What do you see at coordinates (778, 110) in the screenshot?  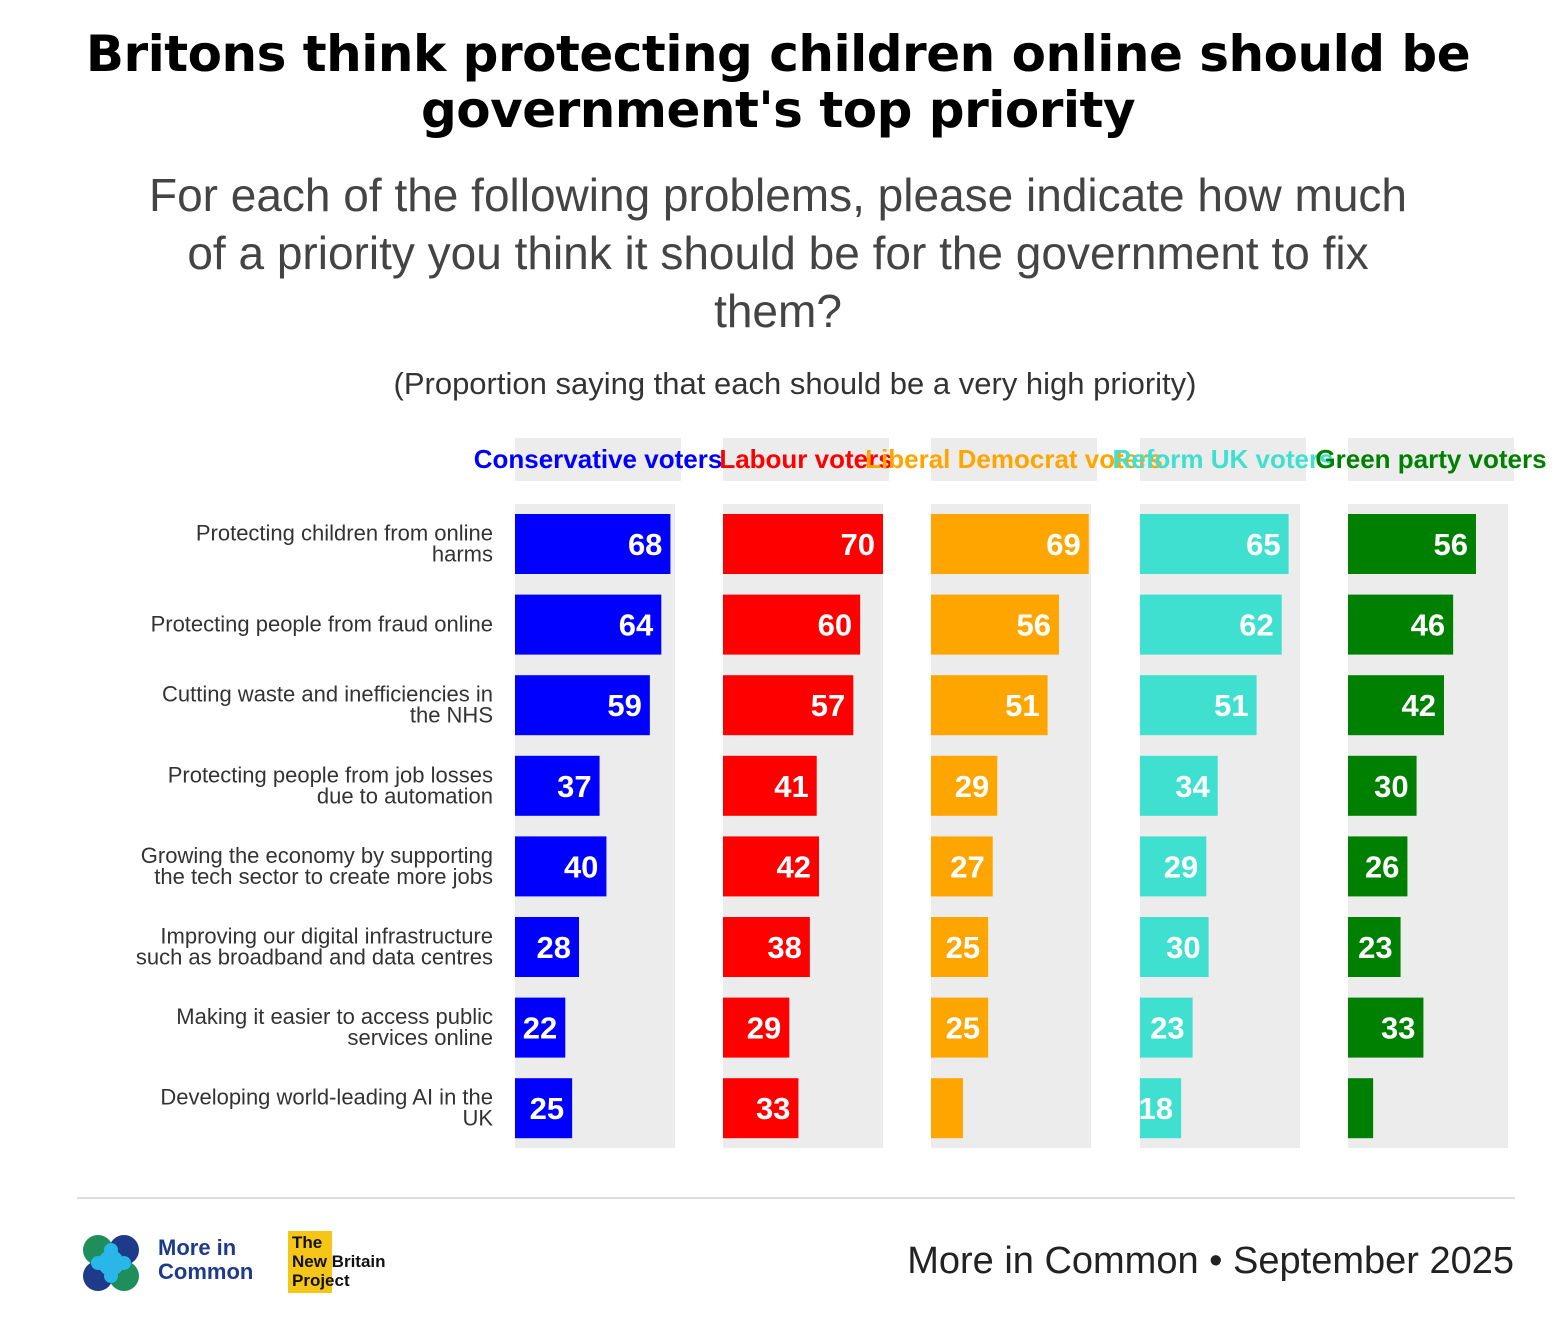 I see `chart-title-line: government's top priority` at bounding box center [778, 110].